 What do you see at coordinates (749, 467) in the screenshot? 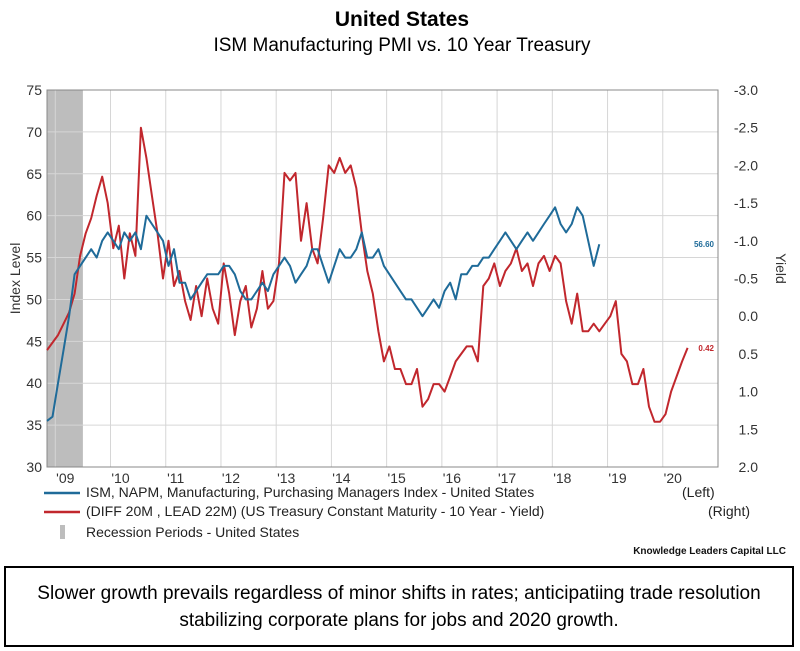
I see `right-tick-label: 2.0` at bounding box center [749, 467].